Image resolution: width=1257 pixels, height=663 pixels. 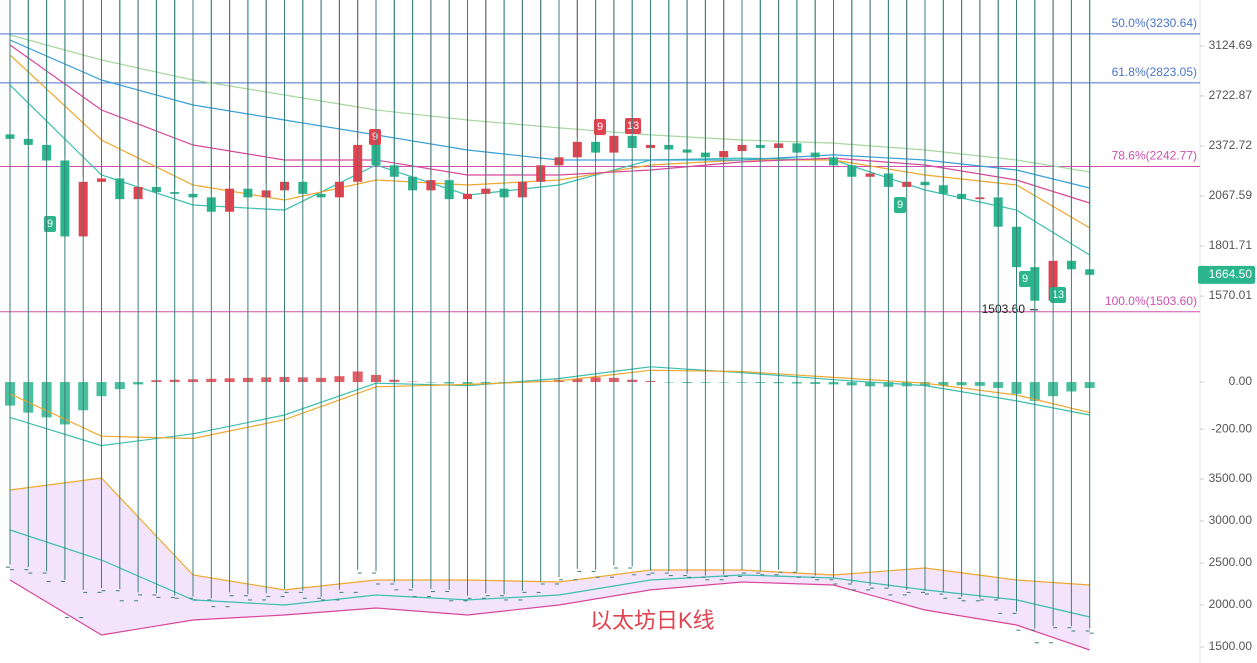 What do you see at coordinates (1231, 45) in the screenshot?
I see `y-tick-label: 3124.69` at bounding box center [1231, 45].